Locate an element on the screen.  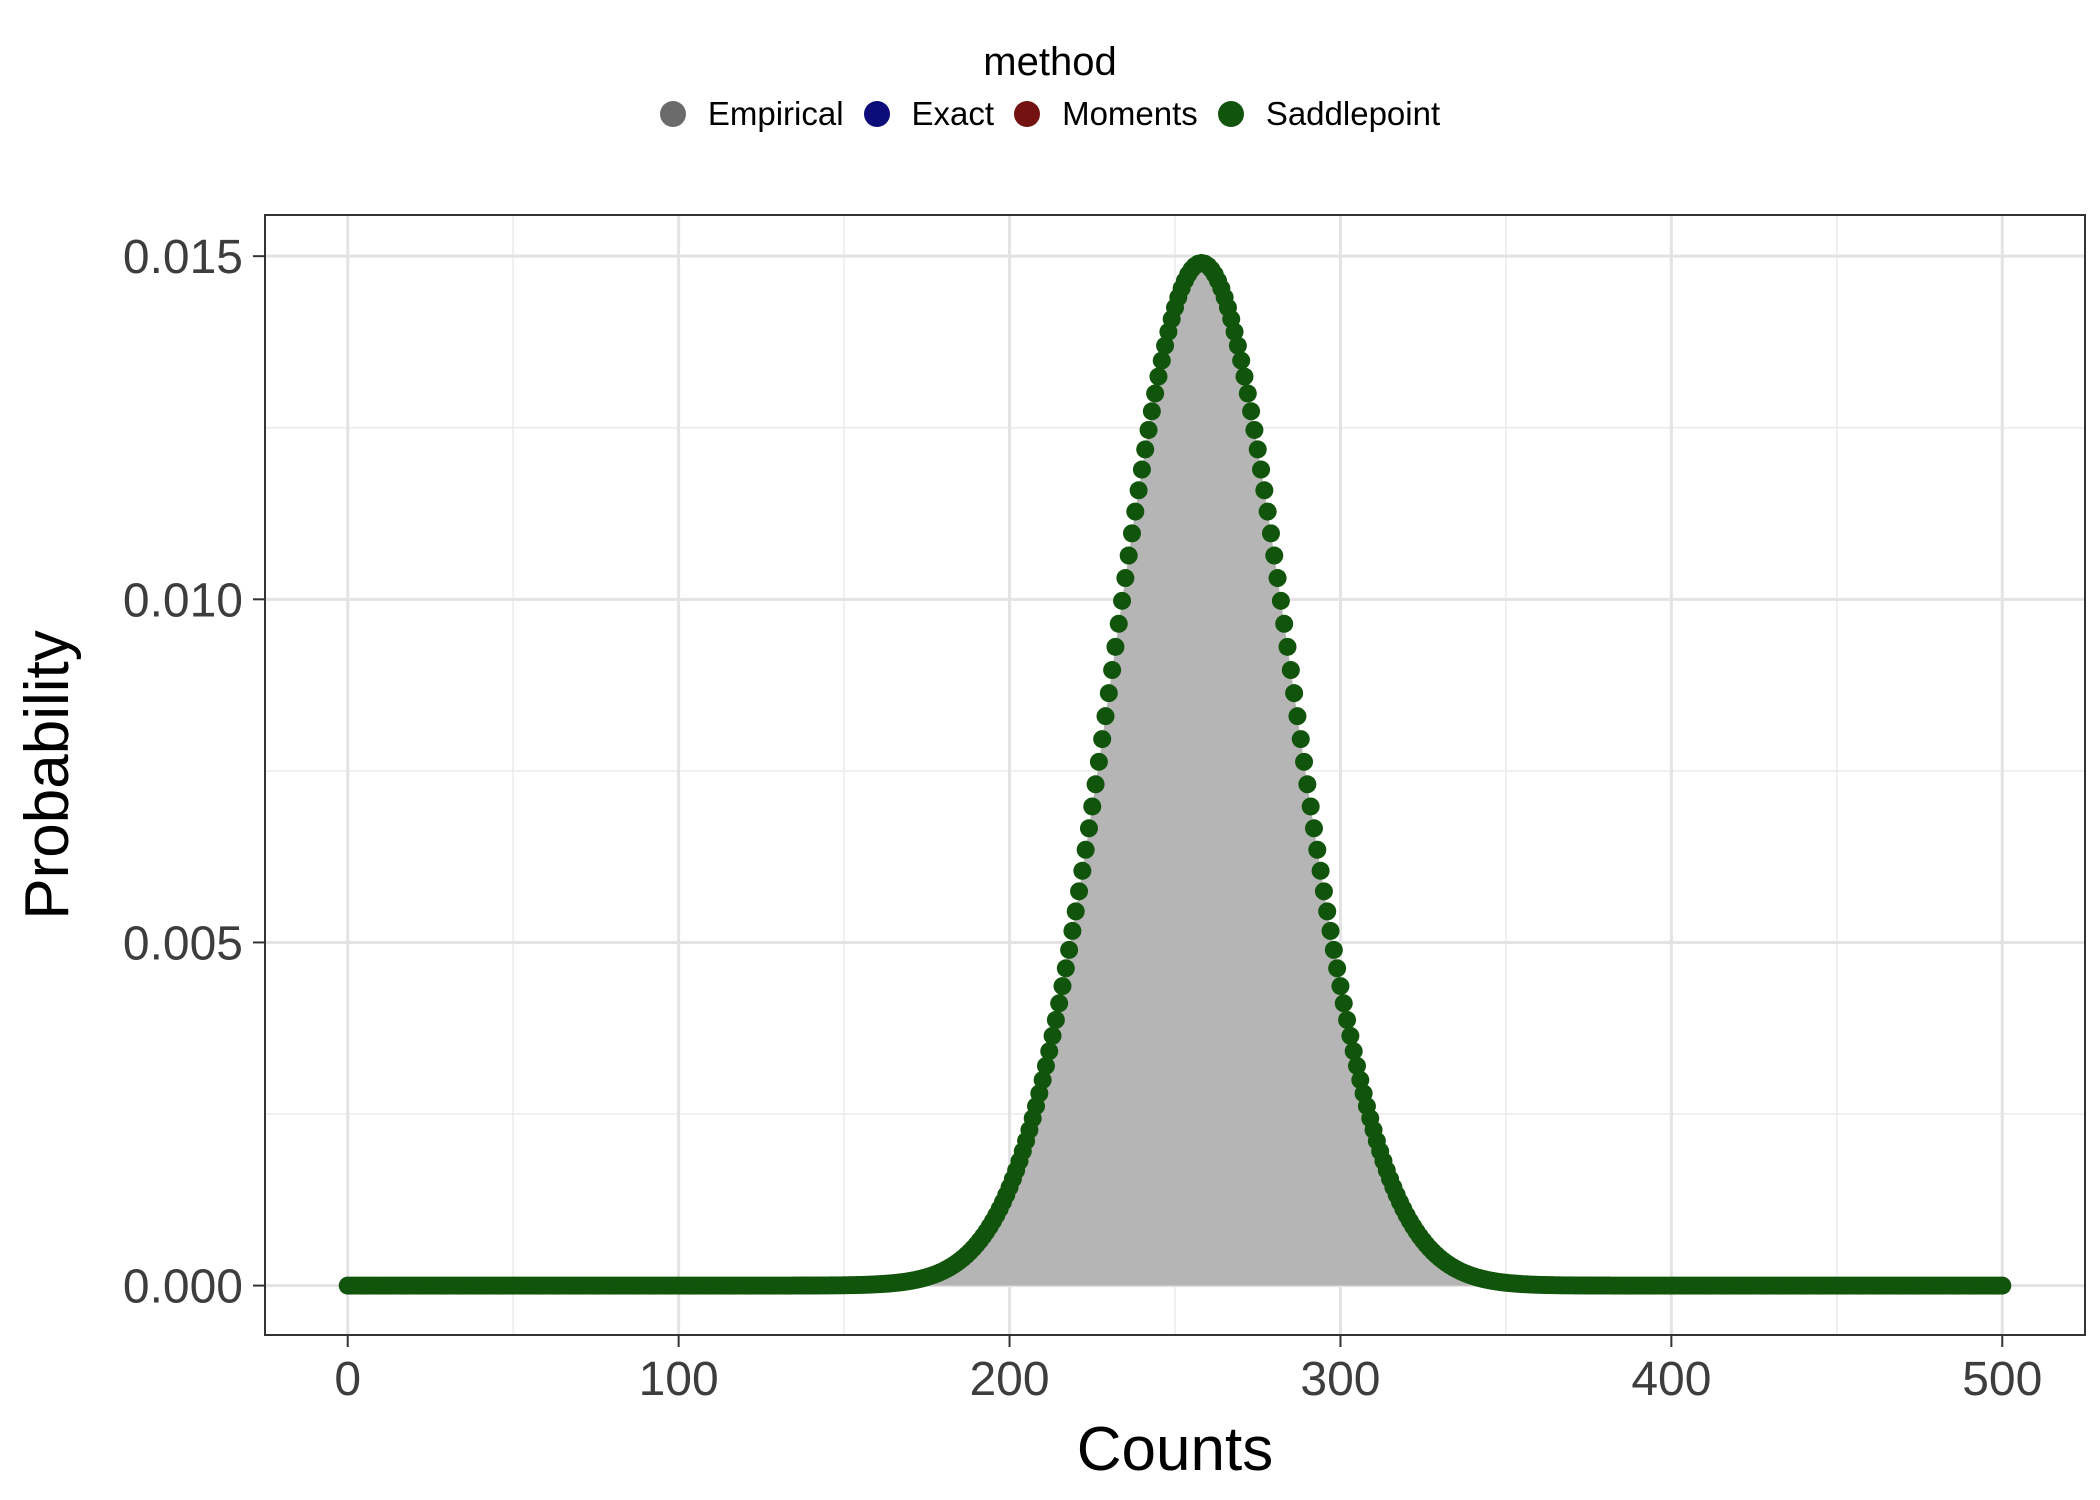
x-tick-label: 0 is located at coordinates (347, 1379).